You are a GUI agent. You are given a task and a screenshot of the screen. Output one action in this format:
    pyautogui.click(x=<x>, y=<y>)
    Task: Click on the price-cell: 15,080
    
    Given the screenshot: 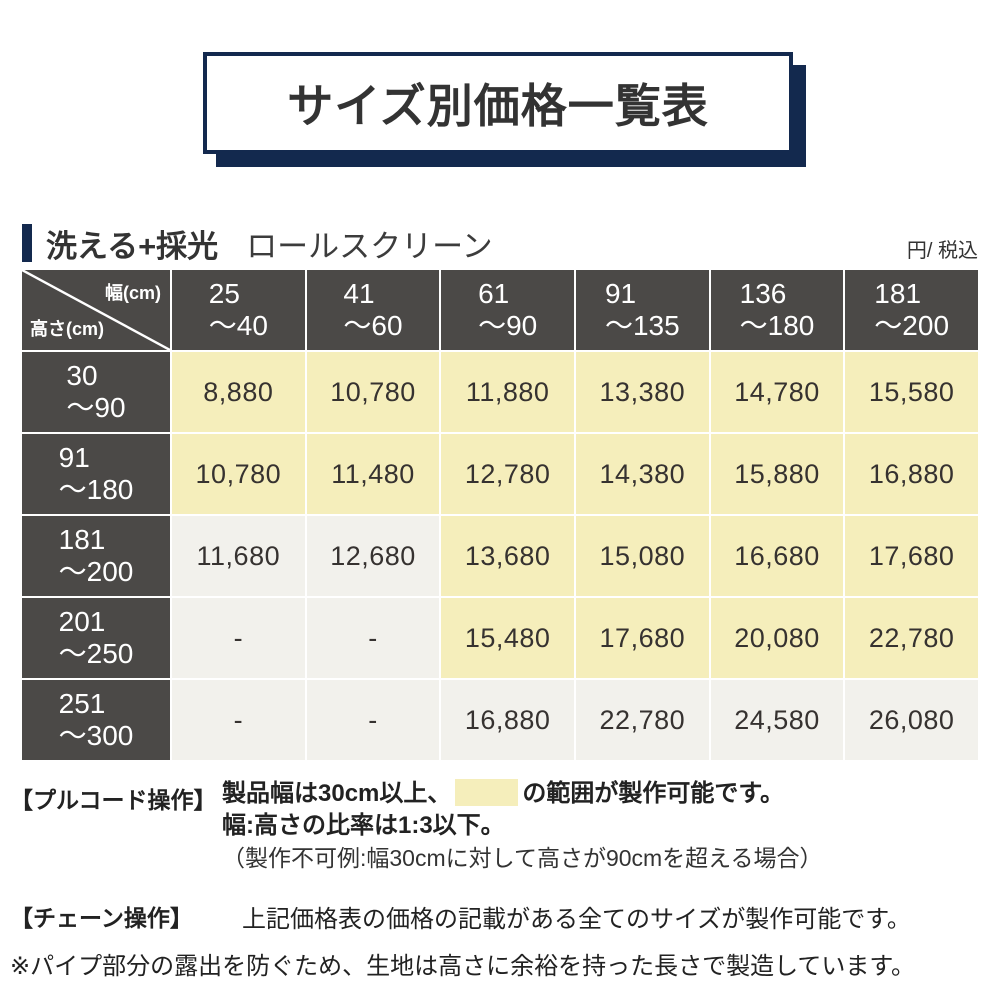 What is the action you would take?
    pyautogui.click(x=642, y=556)
    